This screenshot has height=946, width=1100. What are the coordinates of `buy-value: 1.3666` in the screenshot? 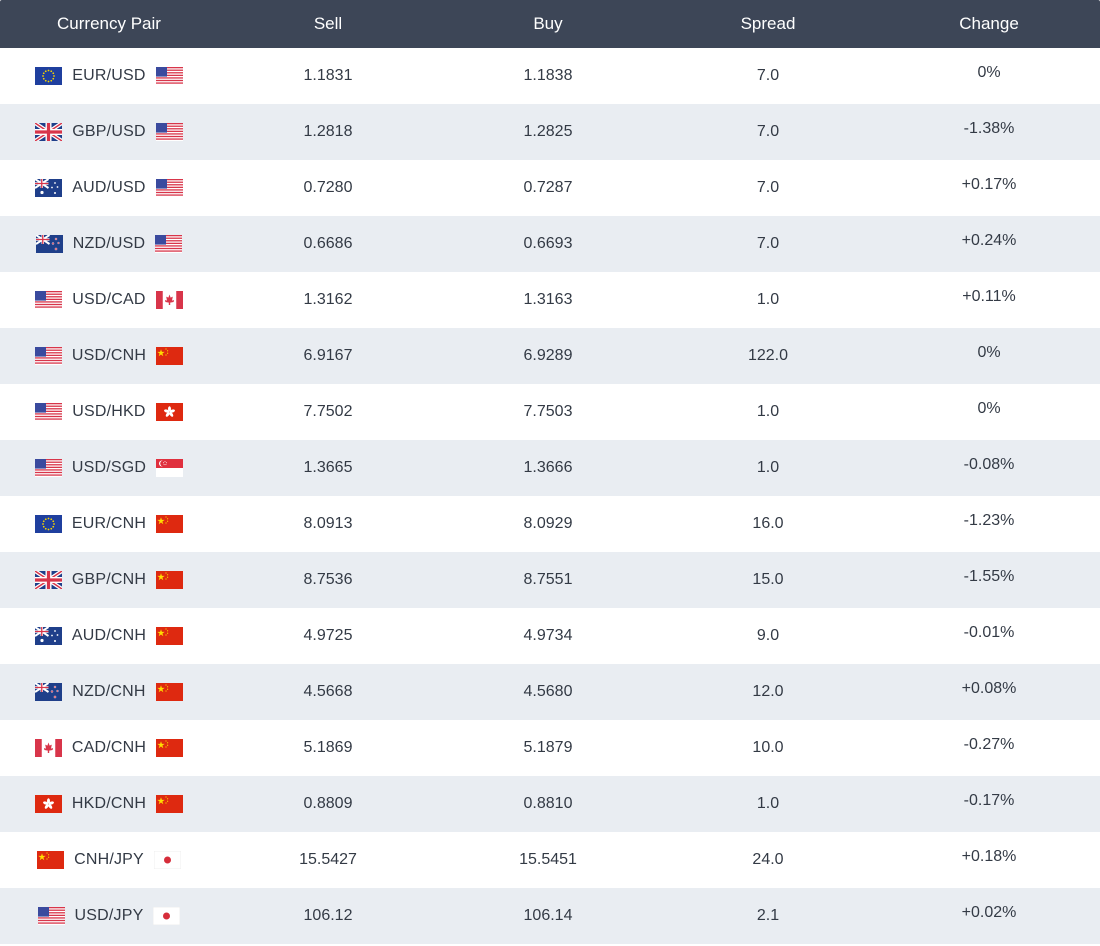 It's located at (548, 468).